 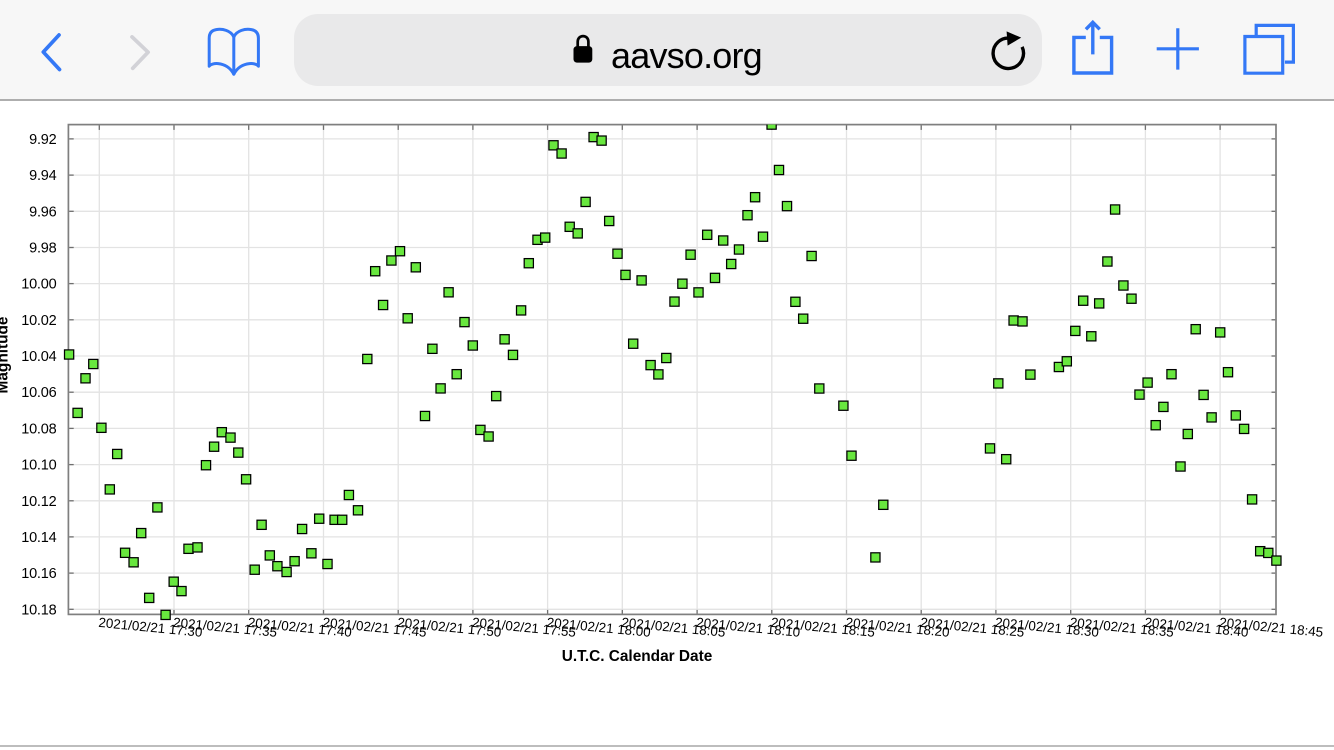 What do you see at coordinates (38, 429) in the screenshot?
I see `svg-text: 10.08` at bounding box center [38, 429].